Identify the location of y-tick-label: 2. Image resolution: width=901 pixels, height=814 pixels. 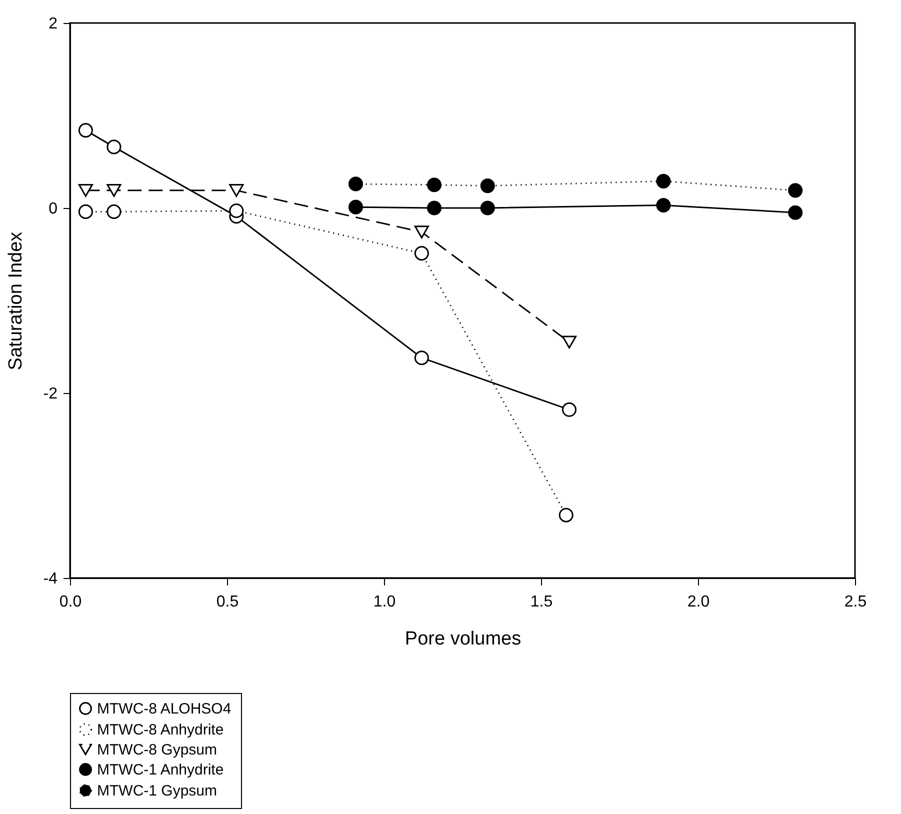
(53, 24).